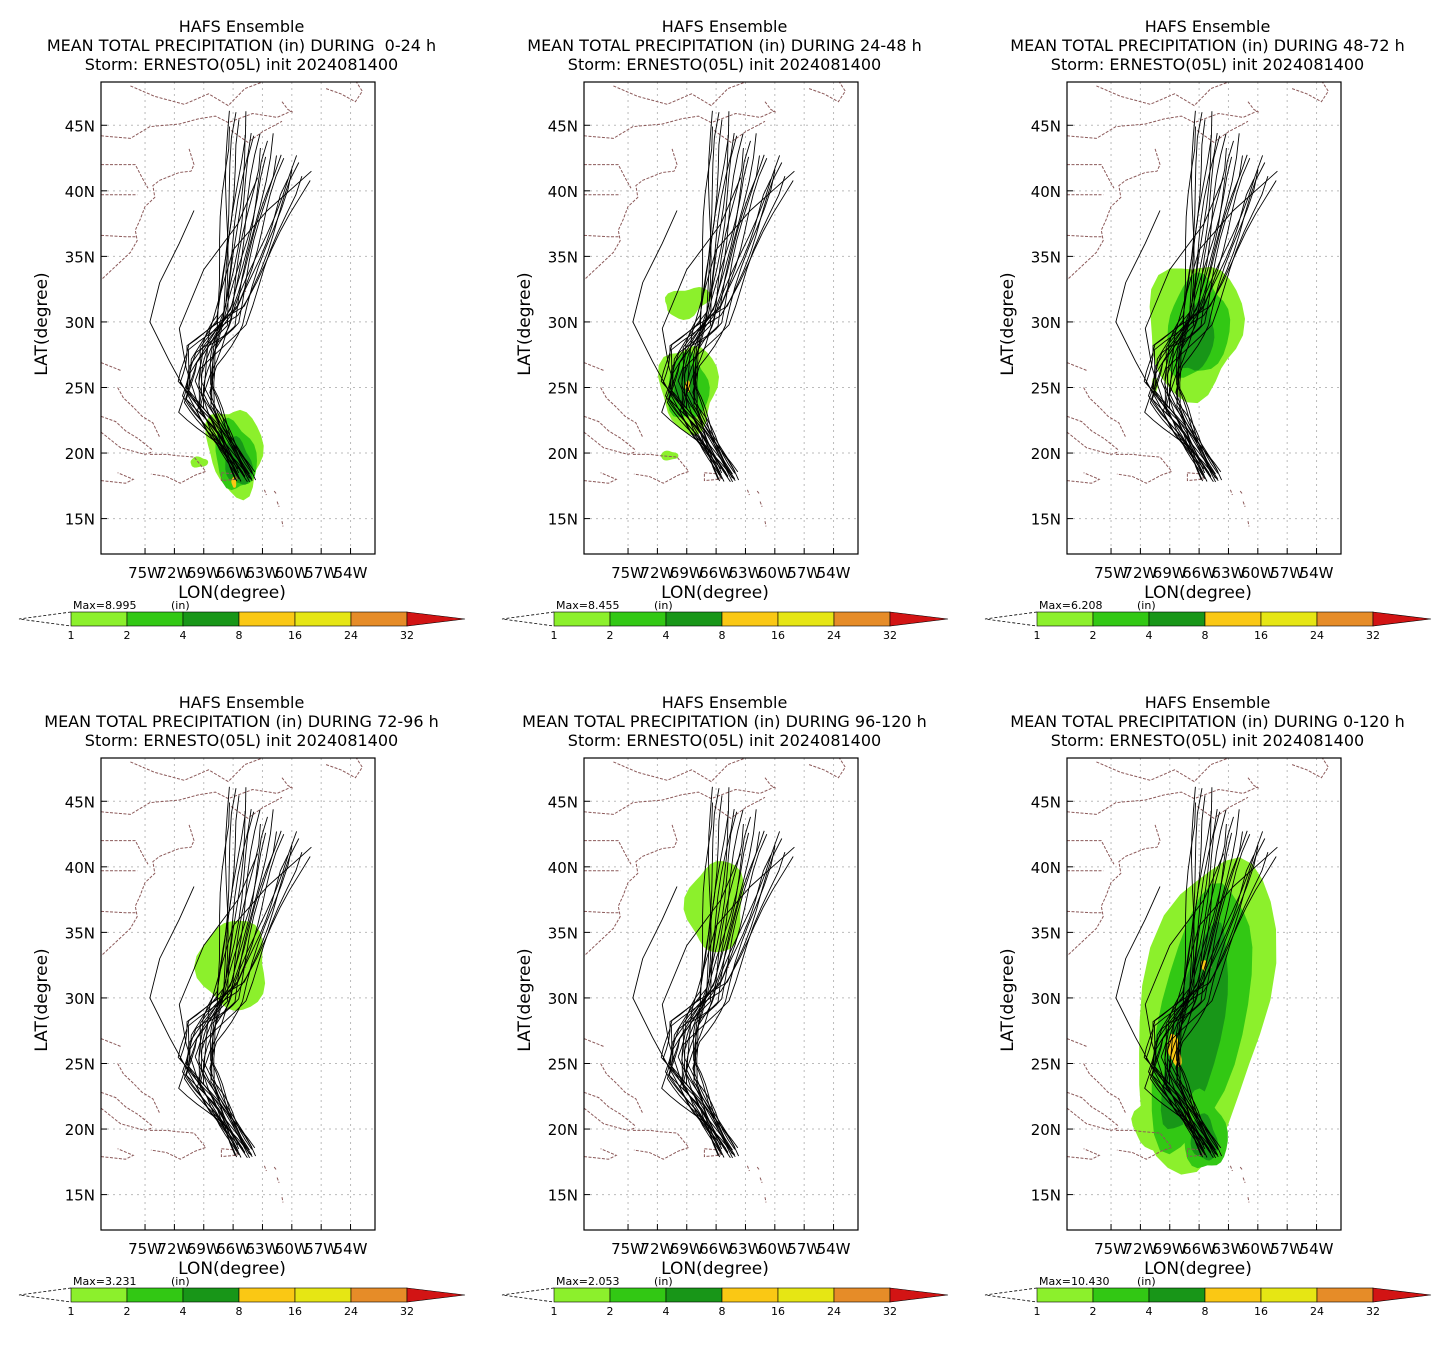  What do you see at coordinates (1261, 1311) in the screenshot?
I see `colorbar-level-label: 16` at bounding box center [1261, 1311].